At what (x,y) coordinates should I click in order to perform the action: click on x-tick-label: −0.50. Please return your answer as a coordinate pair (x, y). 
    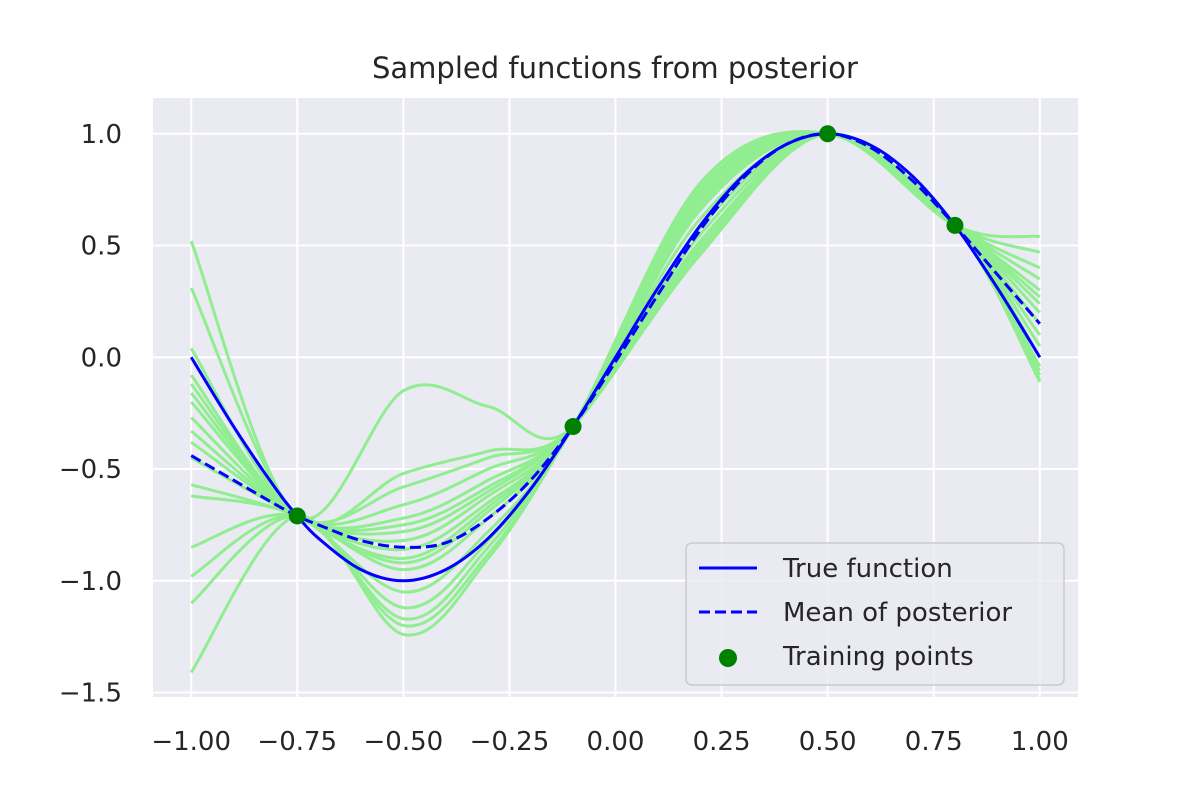
    Looking at the image, I should click on (404, 742).